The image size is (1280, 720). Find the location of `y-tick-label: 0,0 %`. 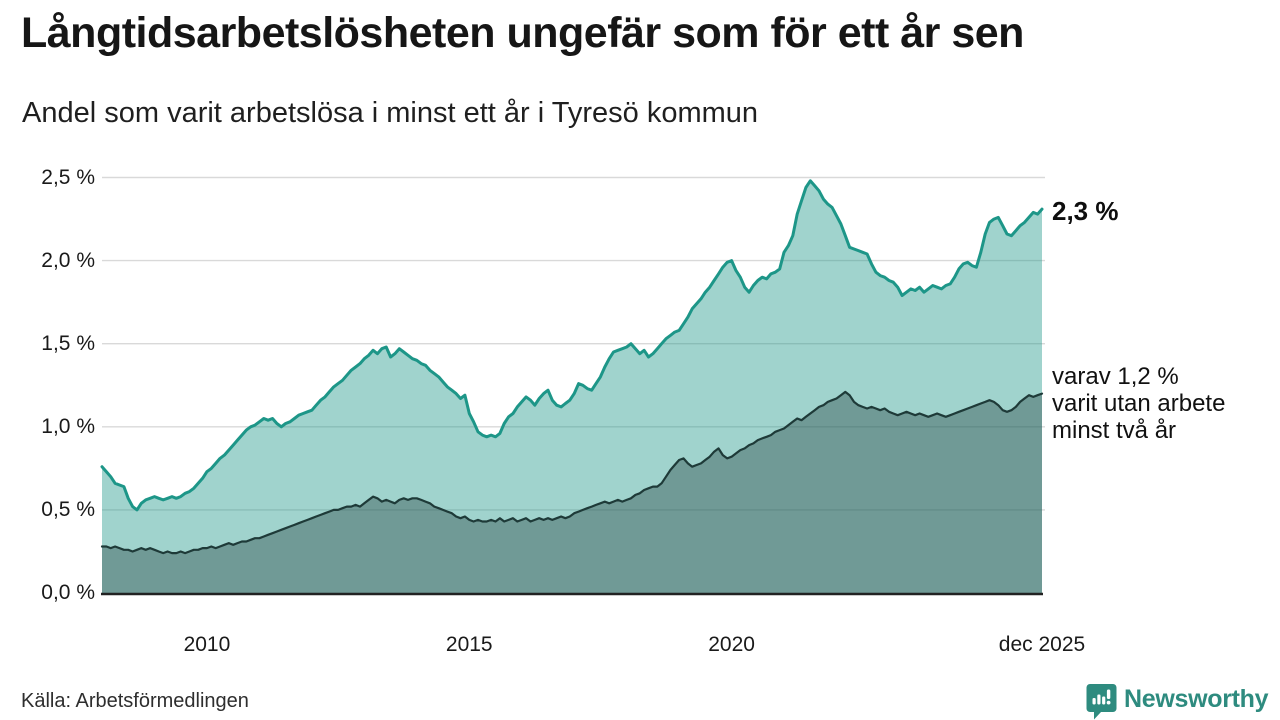

y-tick-label: 0,0 % is located at coordinates (68, 592).